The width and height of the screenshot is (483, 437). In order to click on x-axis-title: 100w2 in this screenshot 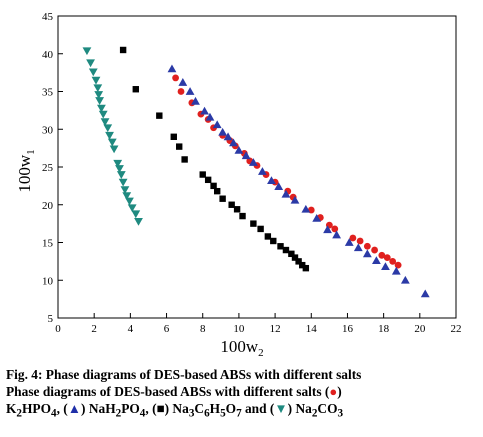, I will do `click(241, 348)`.